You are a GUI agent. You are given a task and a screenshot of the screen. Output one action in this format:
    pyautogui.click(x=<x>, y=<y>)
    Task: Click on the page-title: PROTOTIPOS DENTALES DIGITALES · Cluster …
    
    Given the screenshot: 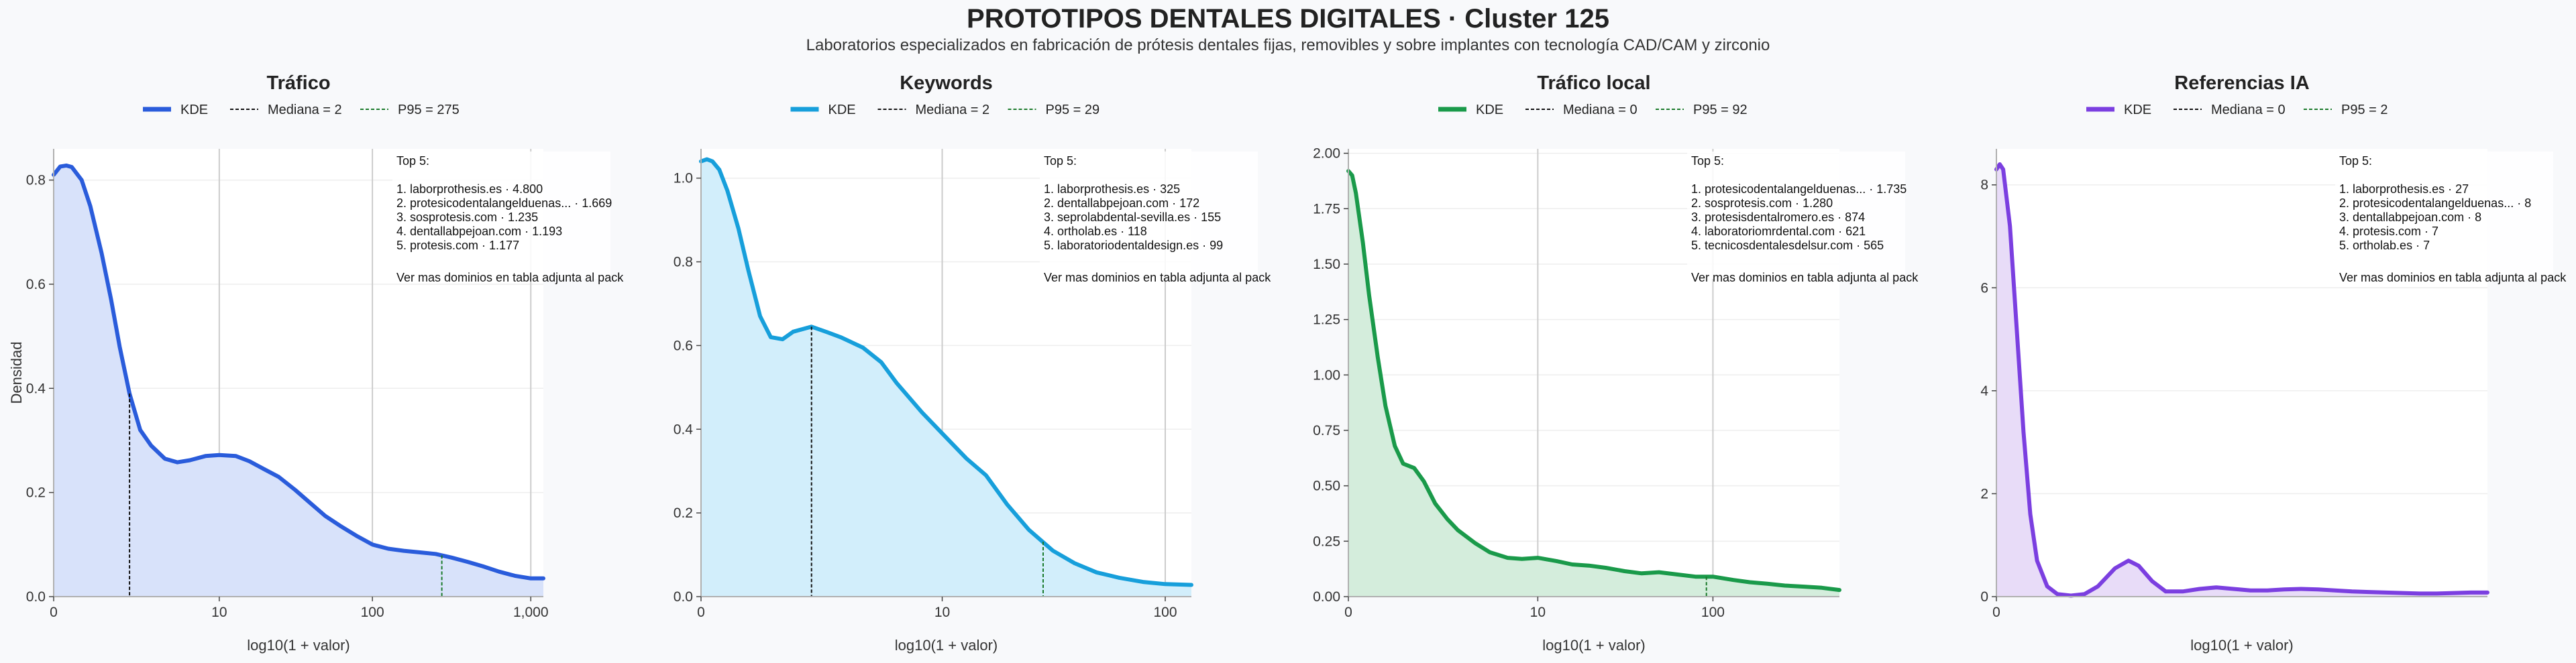 What is the action you would take?
    pyautogui.click(x=1288, y=19)
    